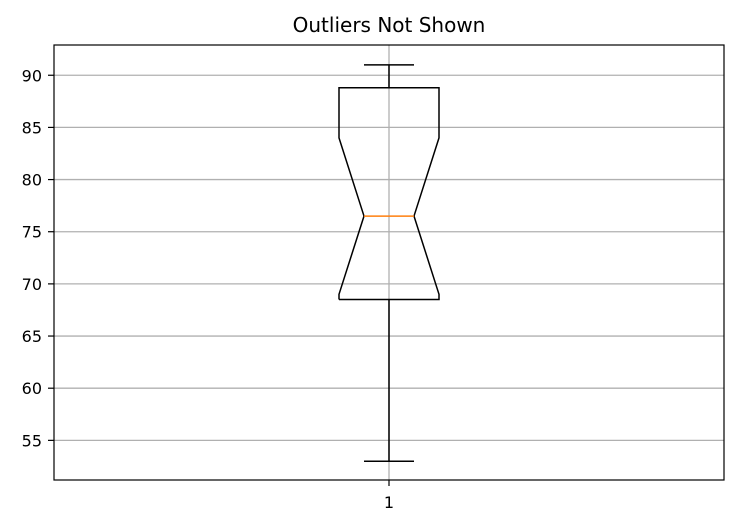 The image size is (738, 527). What do you see at coordinates (32, 75) in the screenshot?
I see `y-tick-label: 90` at bounding box center [32, 75].